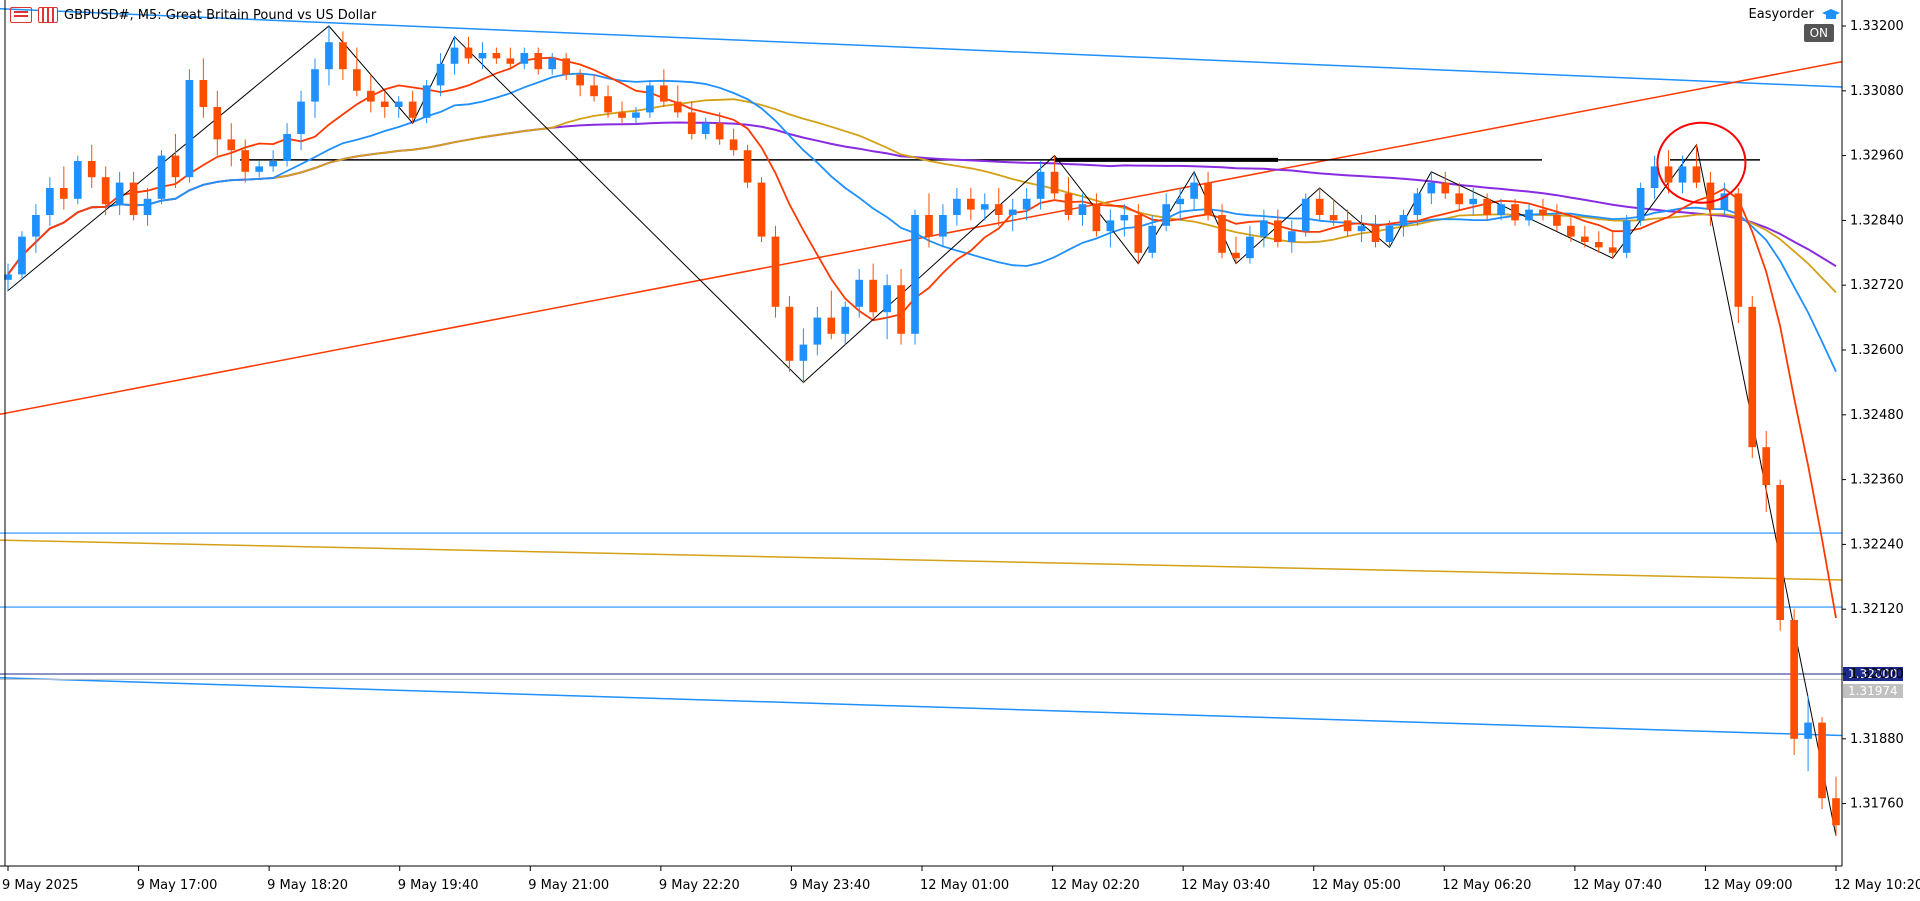  I want to click on ea-name: Easyorder, so click(1781, 14).